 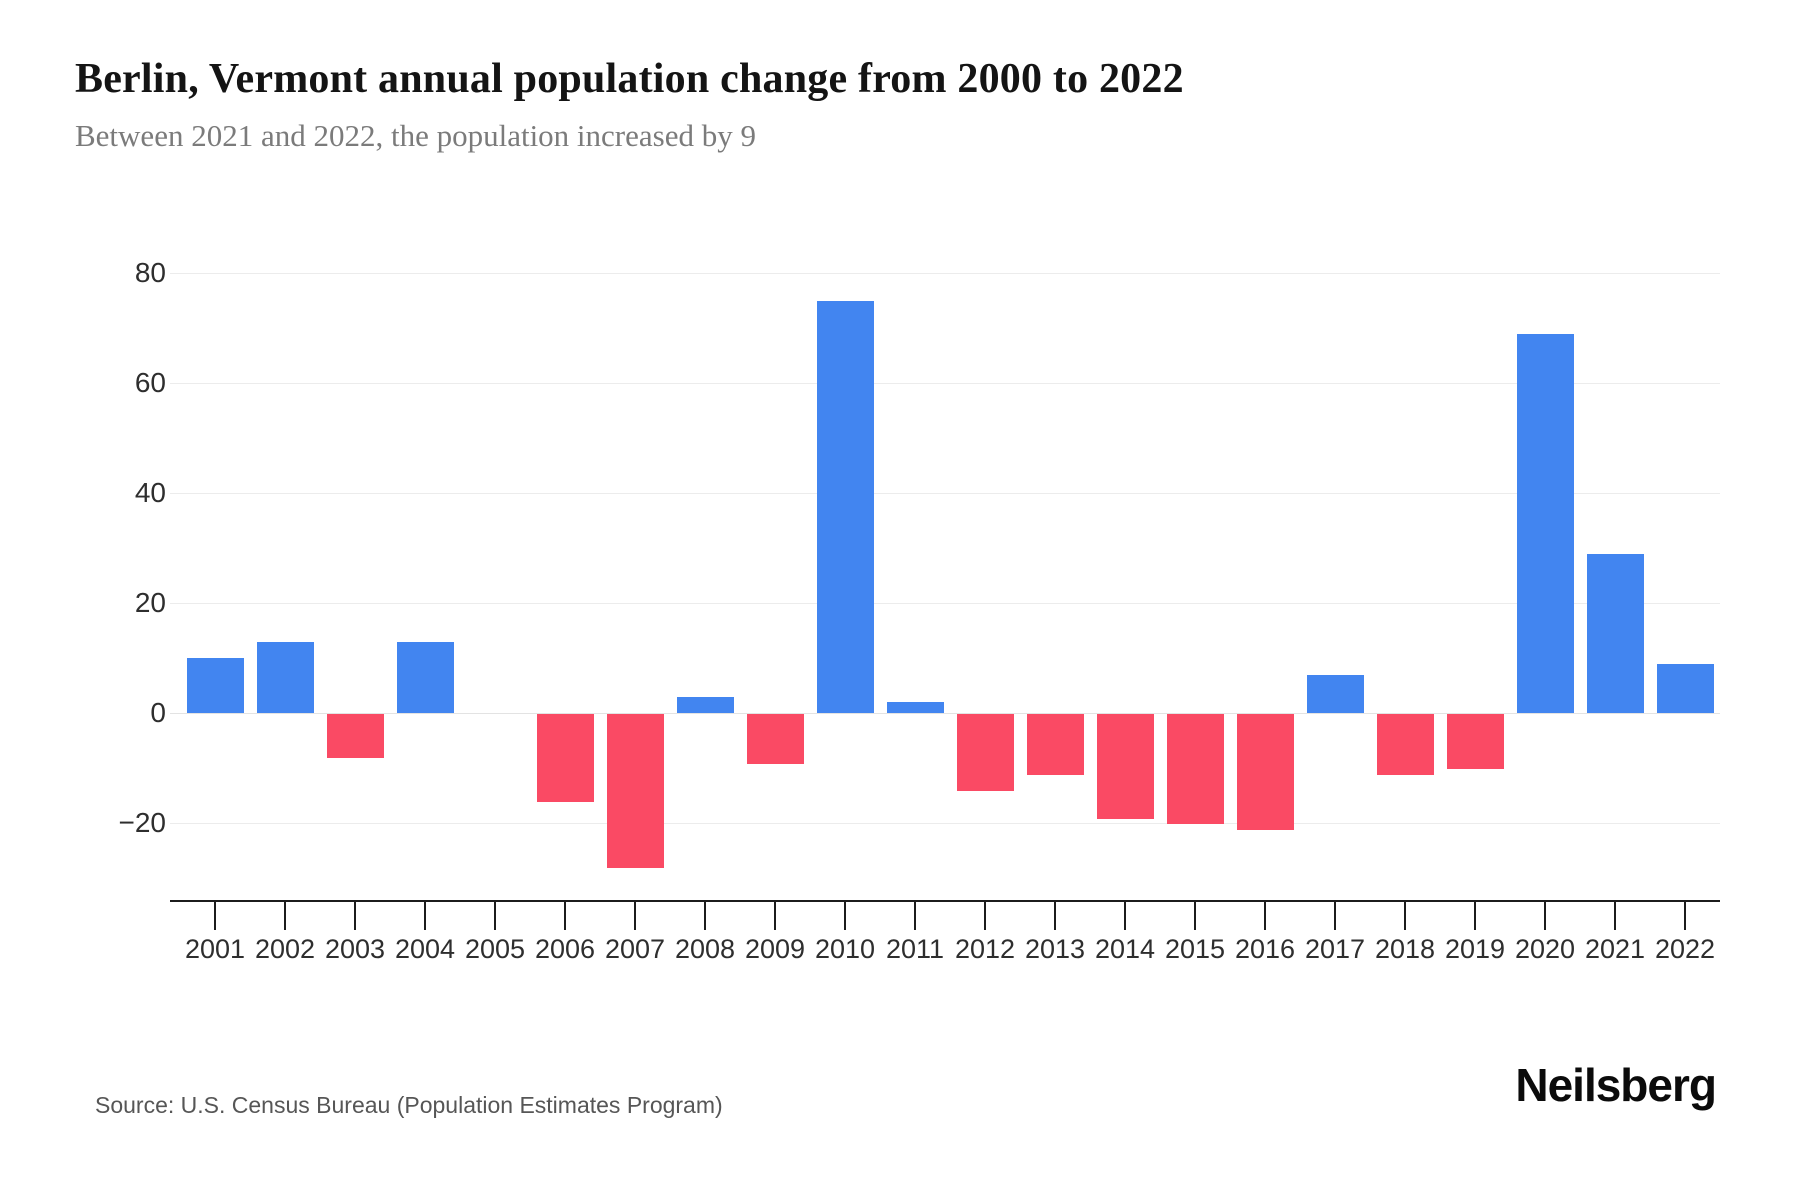 I want to click on bar-2004, so click(x=425, y=677).